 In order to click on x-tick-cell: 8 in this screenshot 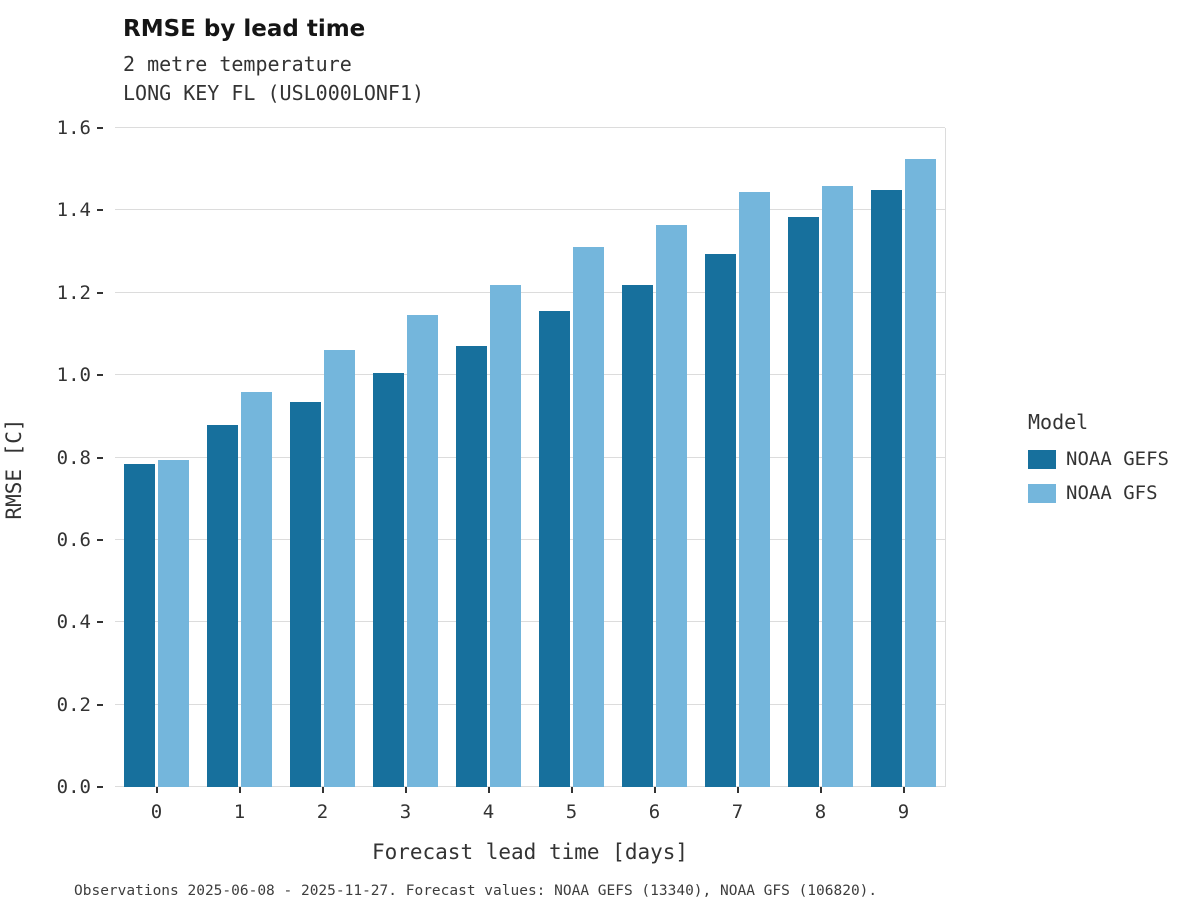, I will do `click(820, 805)`.